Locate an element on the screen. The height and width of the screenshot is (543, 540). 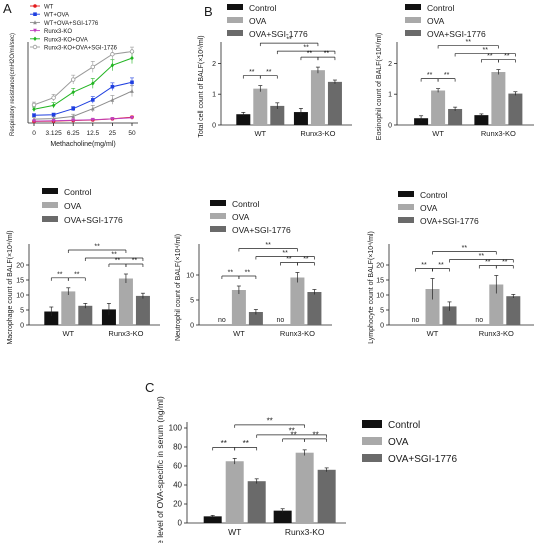
a-x-tick-label: 0 is located at coordinates (34, 133).